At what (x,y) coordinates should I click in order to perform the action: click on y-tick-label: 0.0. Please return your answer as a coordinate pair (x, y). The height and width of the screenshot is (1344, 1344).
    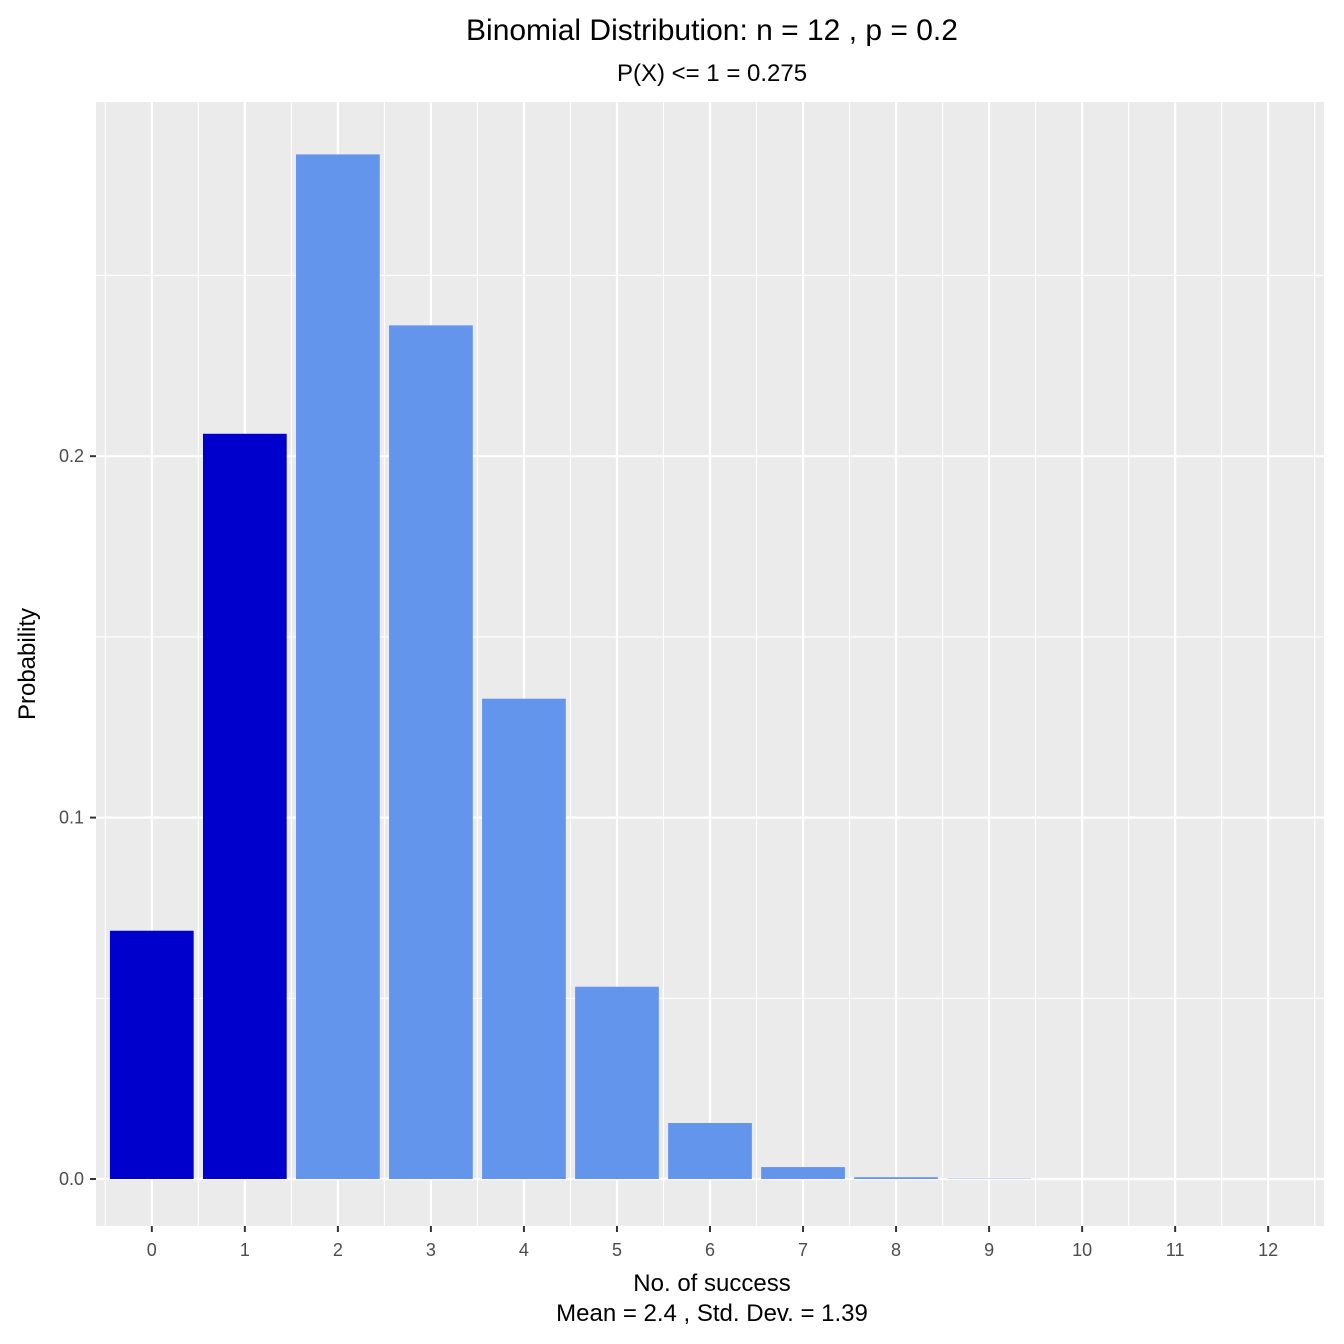
    Looking at the image, I should click on (71, 1179).